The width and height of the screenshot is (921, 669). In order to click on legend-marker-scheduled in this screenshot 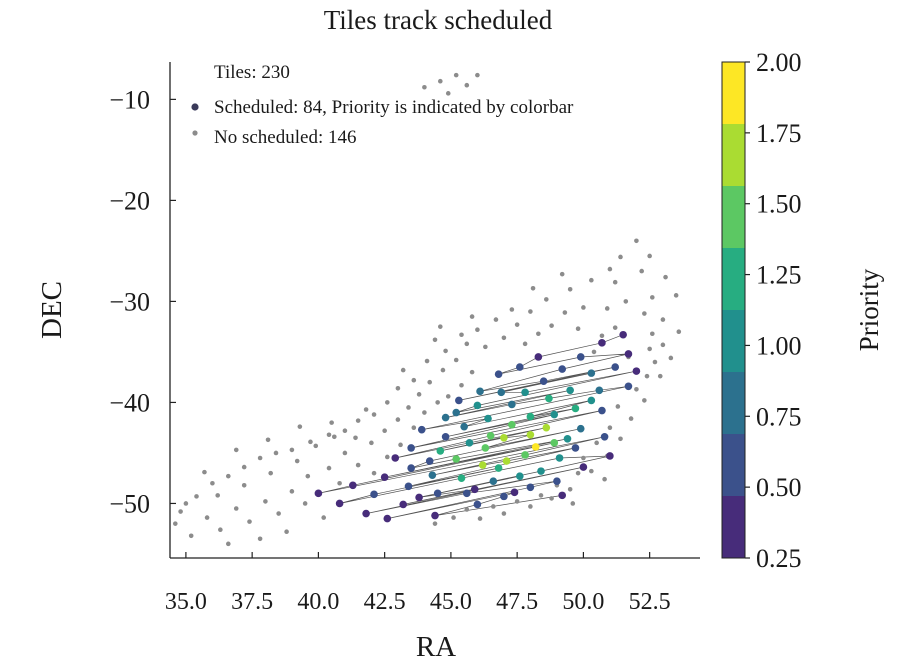, I will do `click(195, 107)`.